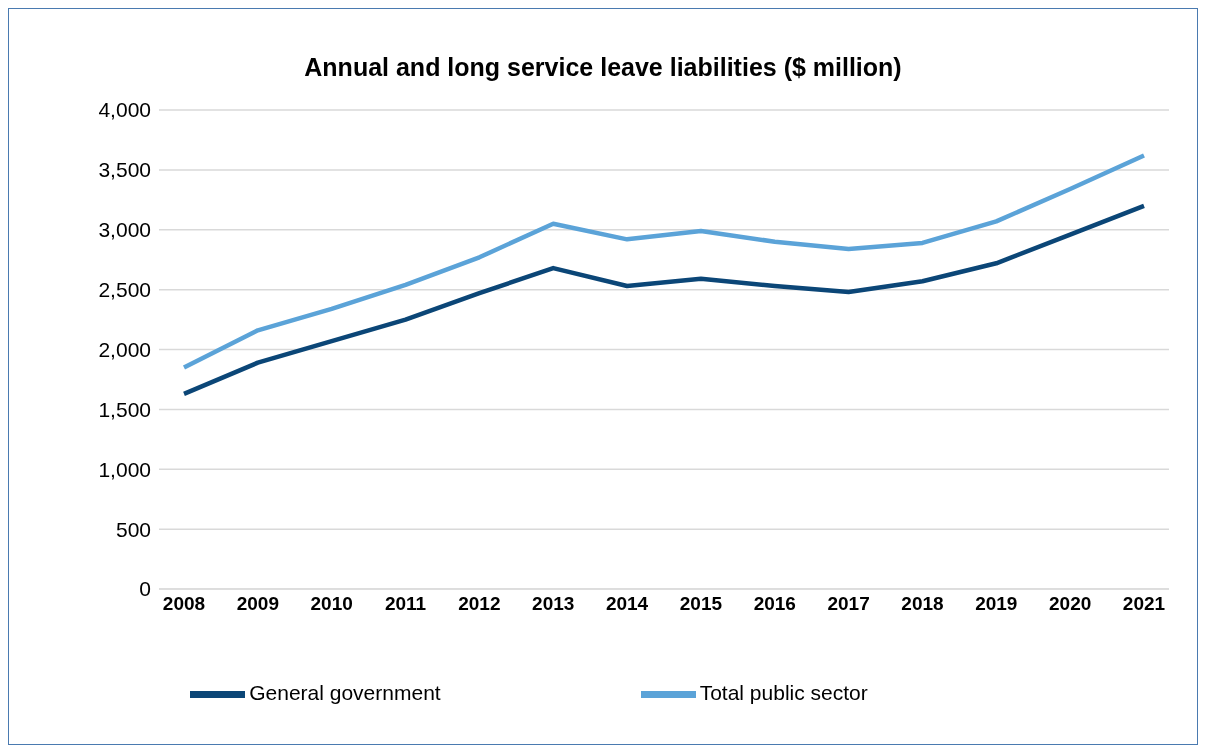 This screenshot has height=755, width=1208. What do you see at coordinates (145, 589) in the screenshot?
I see `y-tick-label: 0` at bounding box center [145, 589].